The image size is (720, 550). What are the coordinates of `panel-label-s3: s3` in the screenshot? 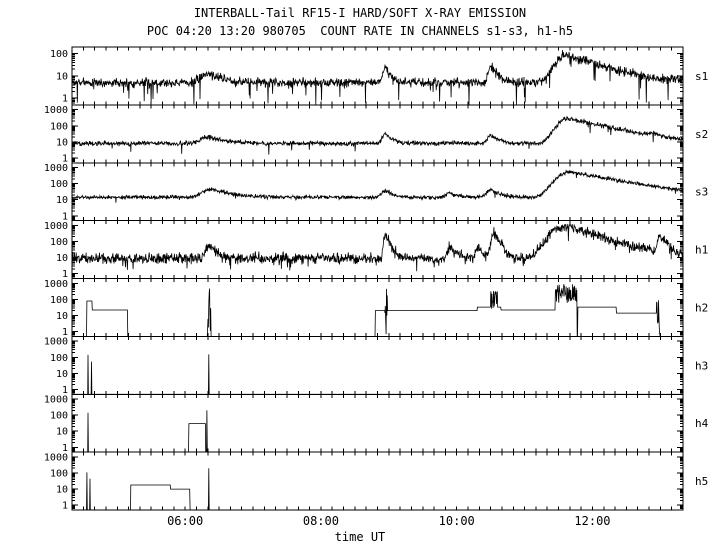 It's located at (701, 192).